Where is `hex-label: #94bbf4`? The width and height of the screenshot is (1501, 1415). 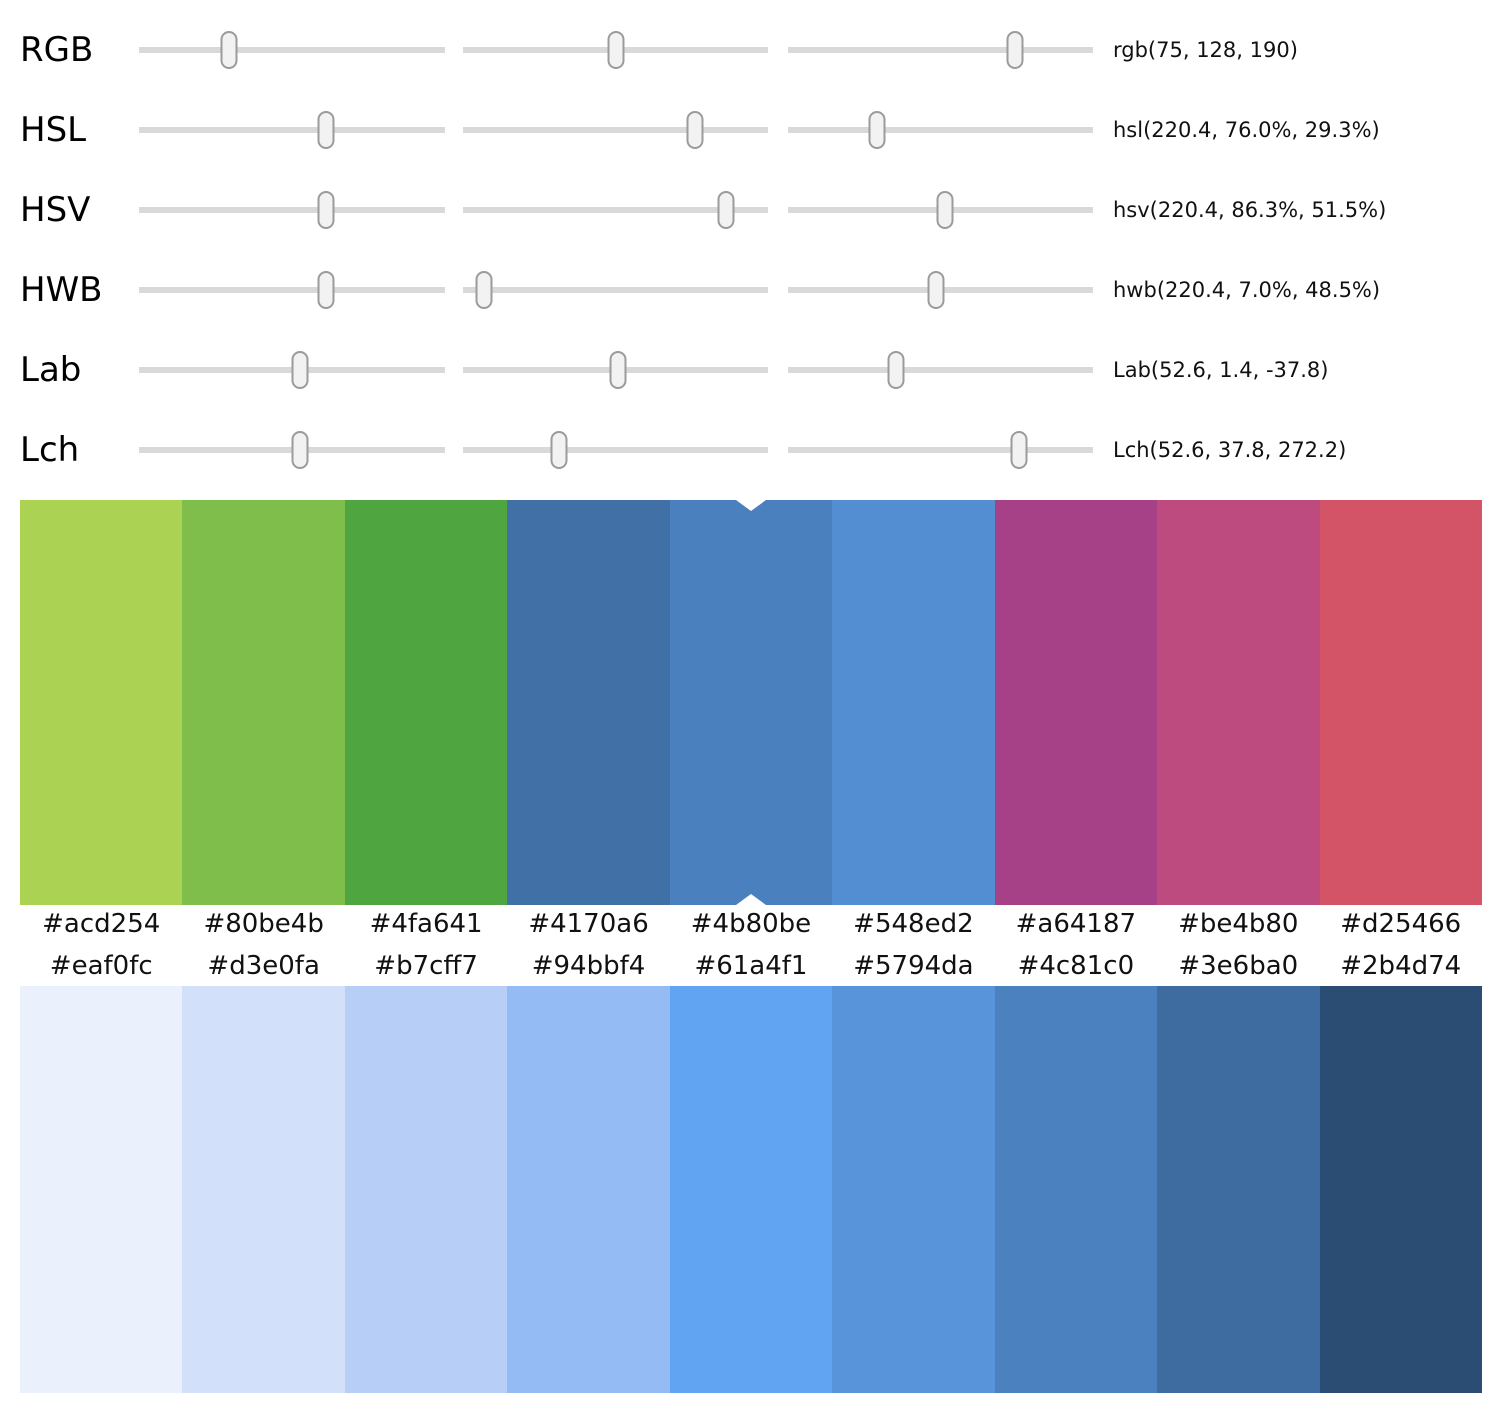
hex-label: #94bbf4 is located at coordinates (588, 966).